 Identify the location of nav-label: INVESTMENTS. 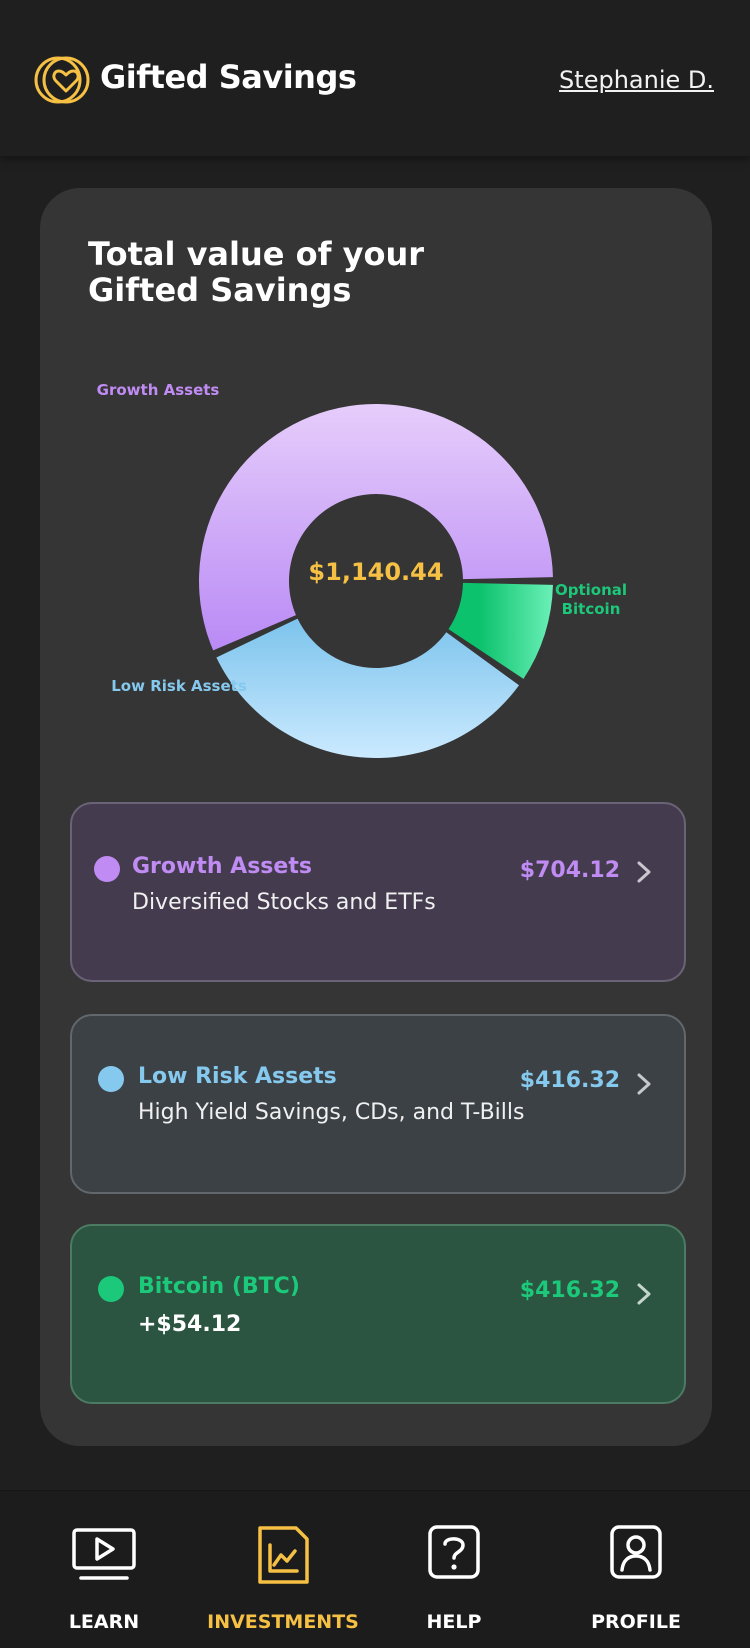
(283, 1622).